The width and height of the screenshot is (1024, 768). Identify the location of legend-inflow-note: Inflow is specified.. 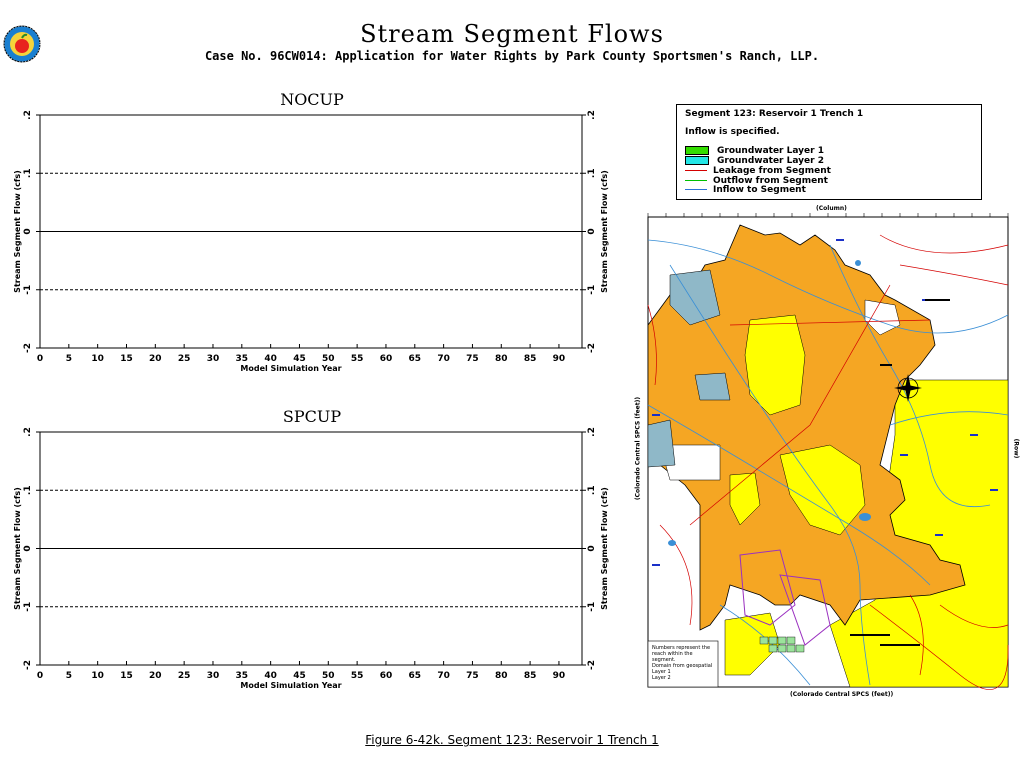
(732, 132).